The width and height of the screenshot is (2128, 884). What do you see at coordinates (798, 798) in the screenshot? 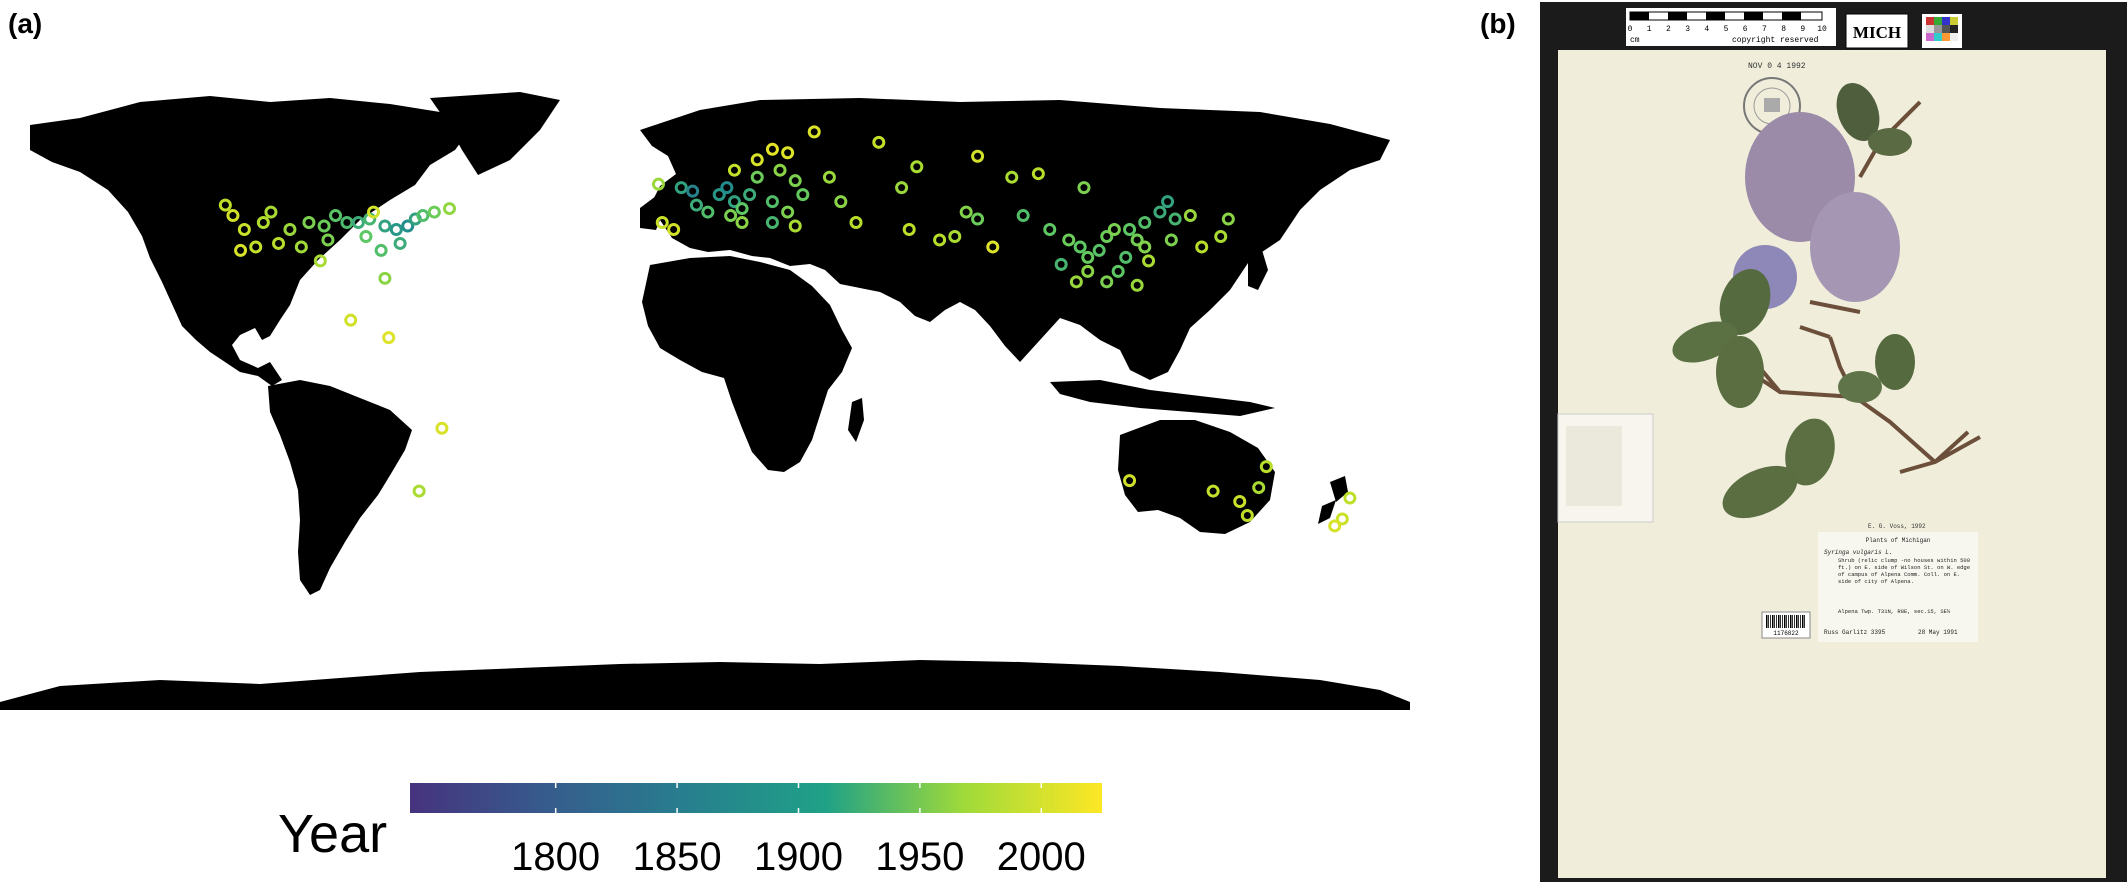
I see `colorbar-tick-marks` at bounding box center [798, 798].